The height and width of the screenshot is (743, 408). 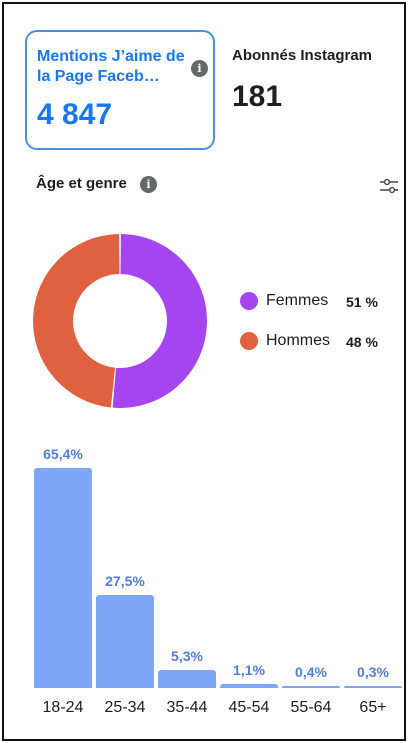 I want to click on bar-data-label: 0,3%, so click(x=373, y=672).